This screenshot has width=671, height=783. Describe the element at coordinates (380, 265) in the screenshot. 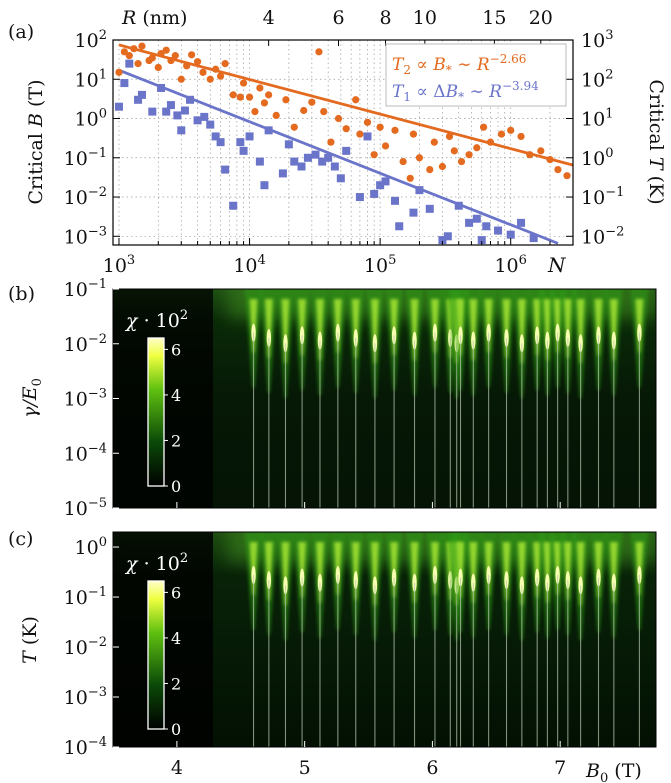

I see `x-tick-label: 10⁵` at that location.